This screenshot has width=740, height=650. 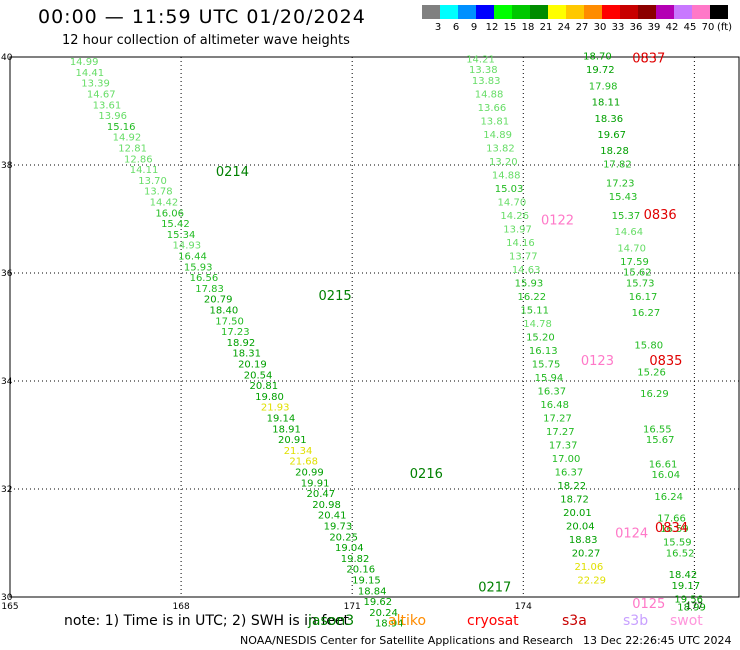 I want to click on wave-height-label: 18.99, so click(x=691, y=608).